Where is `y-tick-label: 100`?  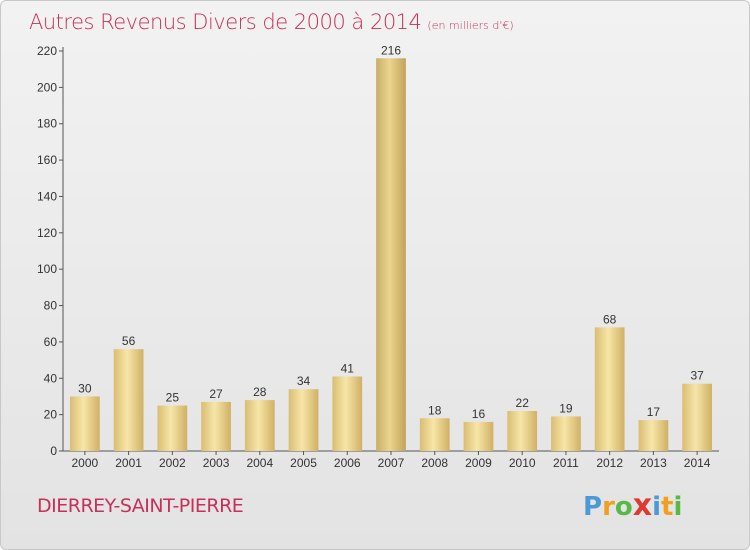
y-tick-label: 100 is located at coordinates (47, 269).